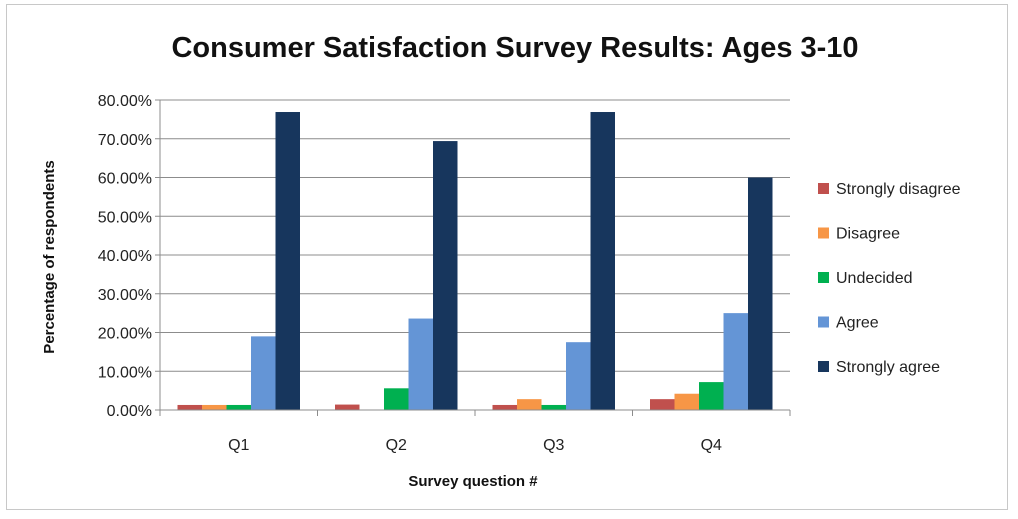  What do you see at coordinates (189, 407) in the screenshot?
I see `bar-strongly-disagree-q1` at bounding box center [189, 407].